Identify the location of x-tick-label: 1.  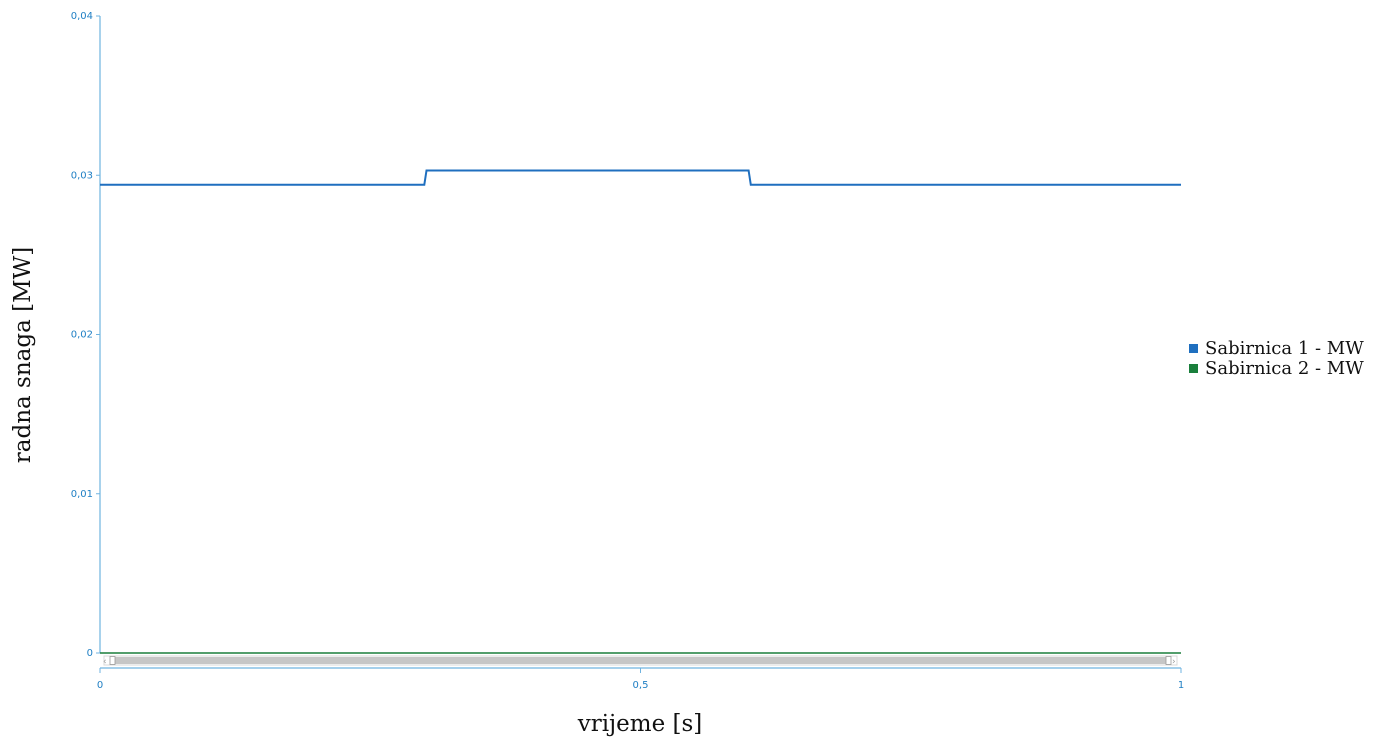
(1181, 685).